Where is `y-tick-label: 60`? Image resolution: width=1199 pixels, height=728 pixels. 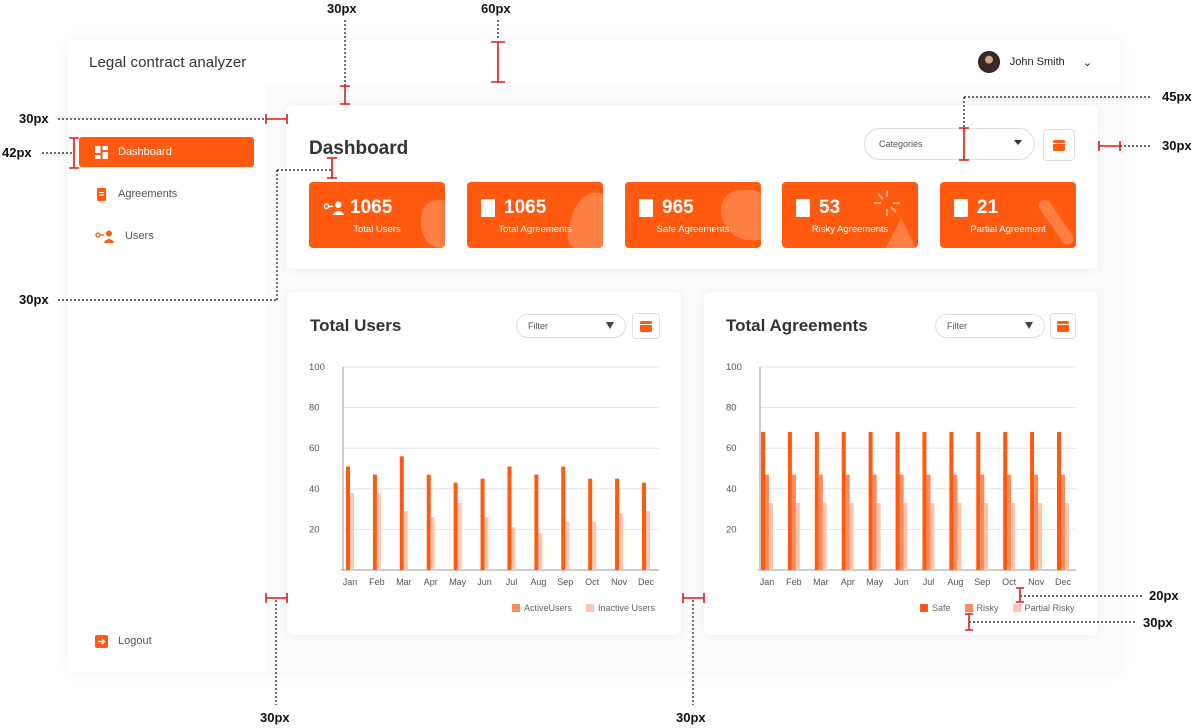
y-tick-label: 60 is located at coordinates (314, 448).